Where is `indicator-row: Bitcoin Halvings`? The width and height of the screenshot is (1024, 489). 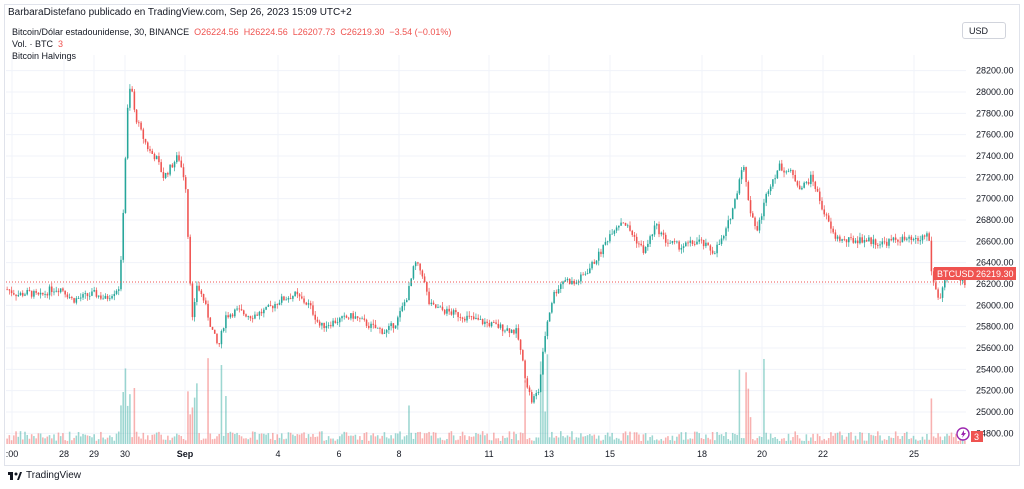 indicator-row: Bitcoin Halvings is located at coordinates (231, 56).